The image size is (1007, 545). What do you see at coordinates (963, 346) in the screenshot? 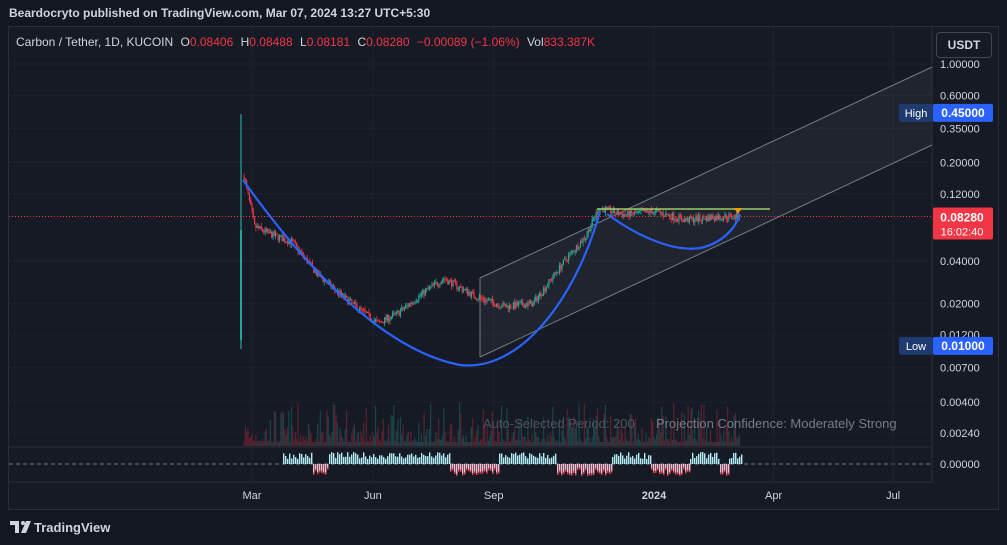
I see `low-marker-value: 0.01000` at bounding box center [963, 346].